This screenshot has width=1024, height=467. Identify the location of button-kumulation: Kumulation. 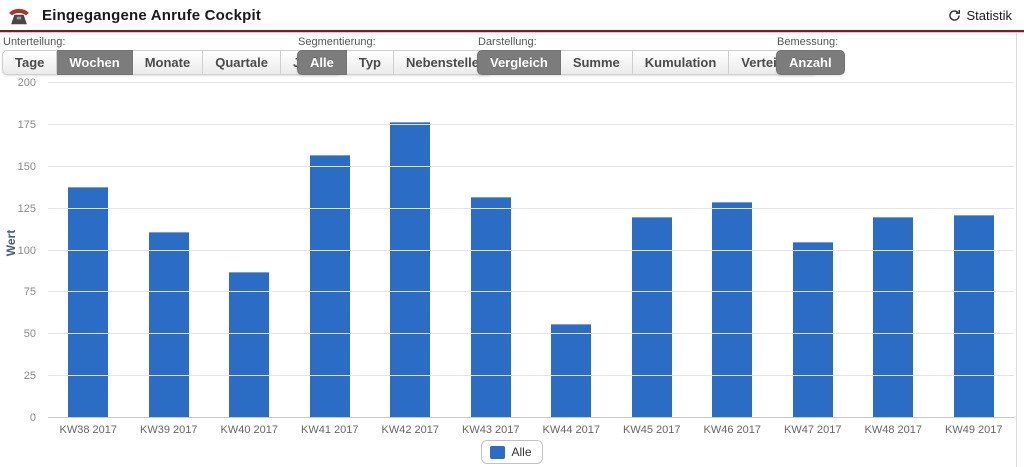
(681, 62).